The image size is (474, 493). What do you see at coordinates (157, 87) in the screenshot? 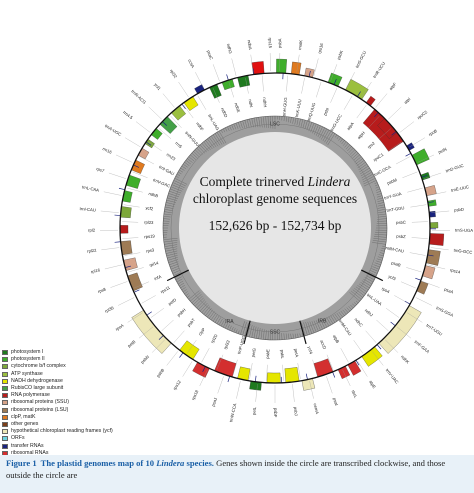
I see `gene-label: ycf1` at bounding box center [157, 87].